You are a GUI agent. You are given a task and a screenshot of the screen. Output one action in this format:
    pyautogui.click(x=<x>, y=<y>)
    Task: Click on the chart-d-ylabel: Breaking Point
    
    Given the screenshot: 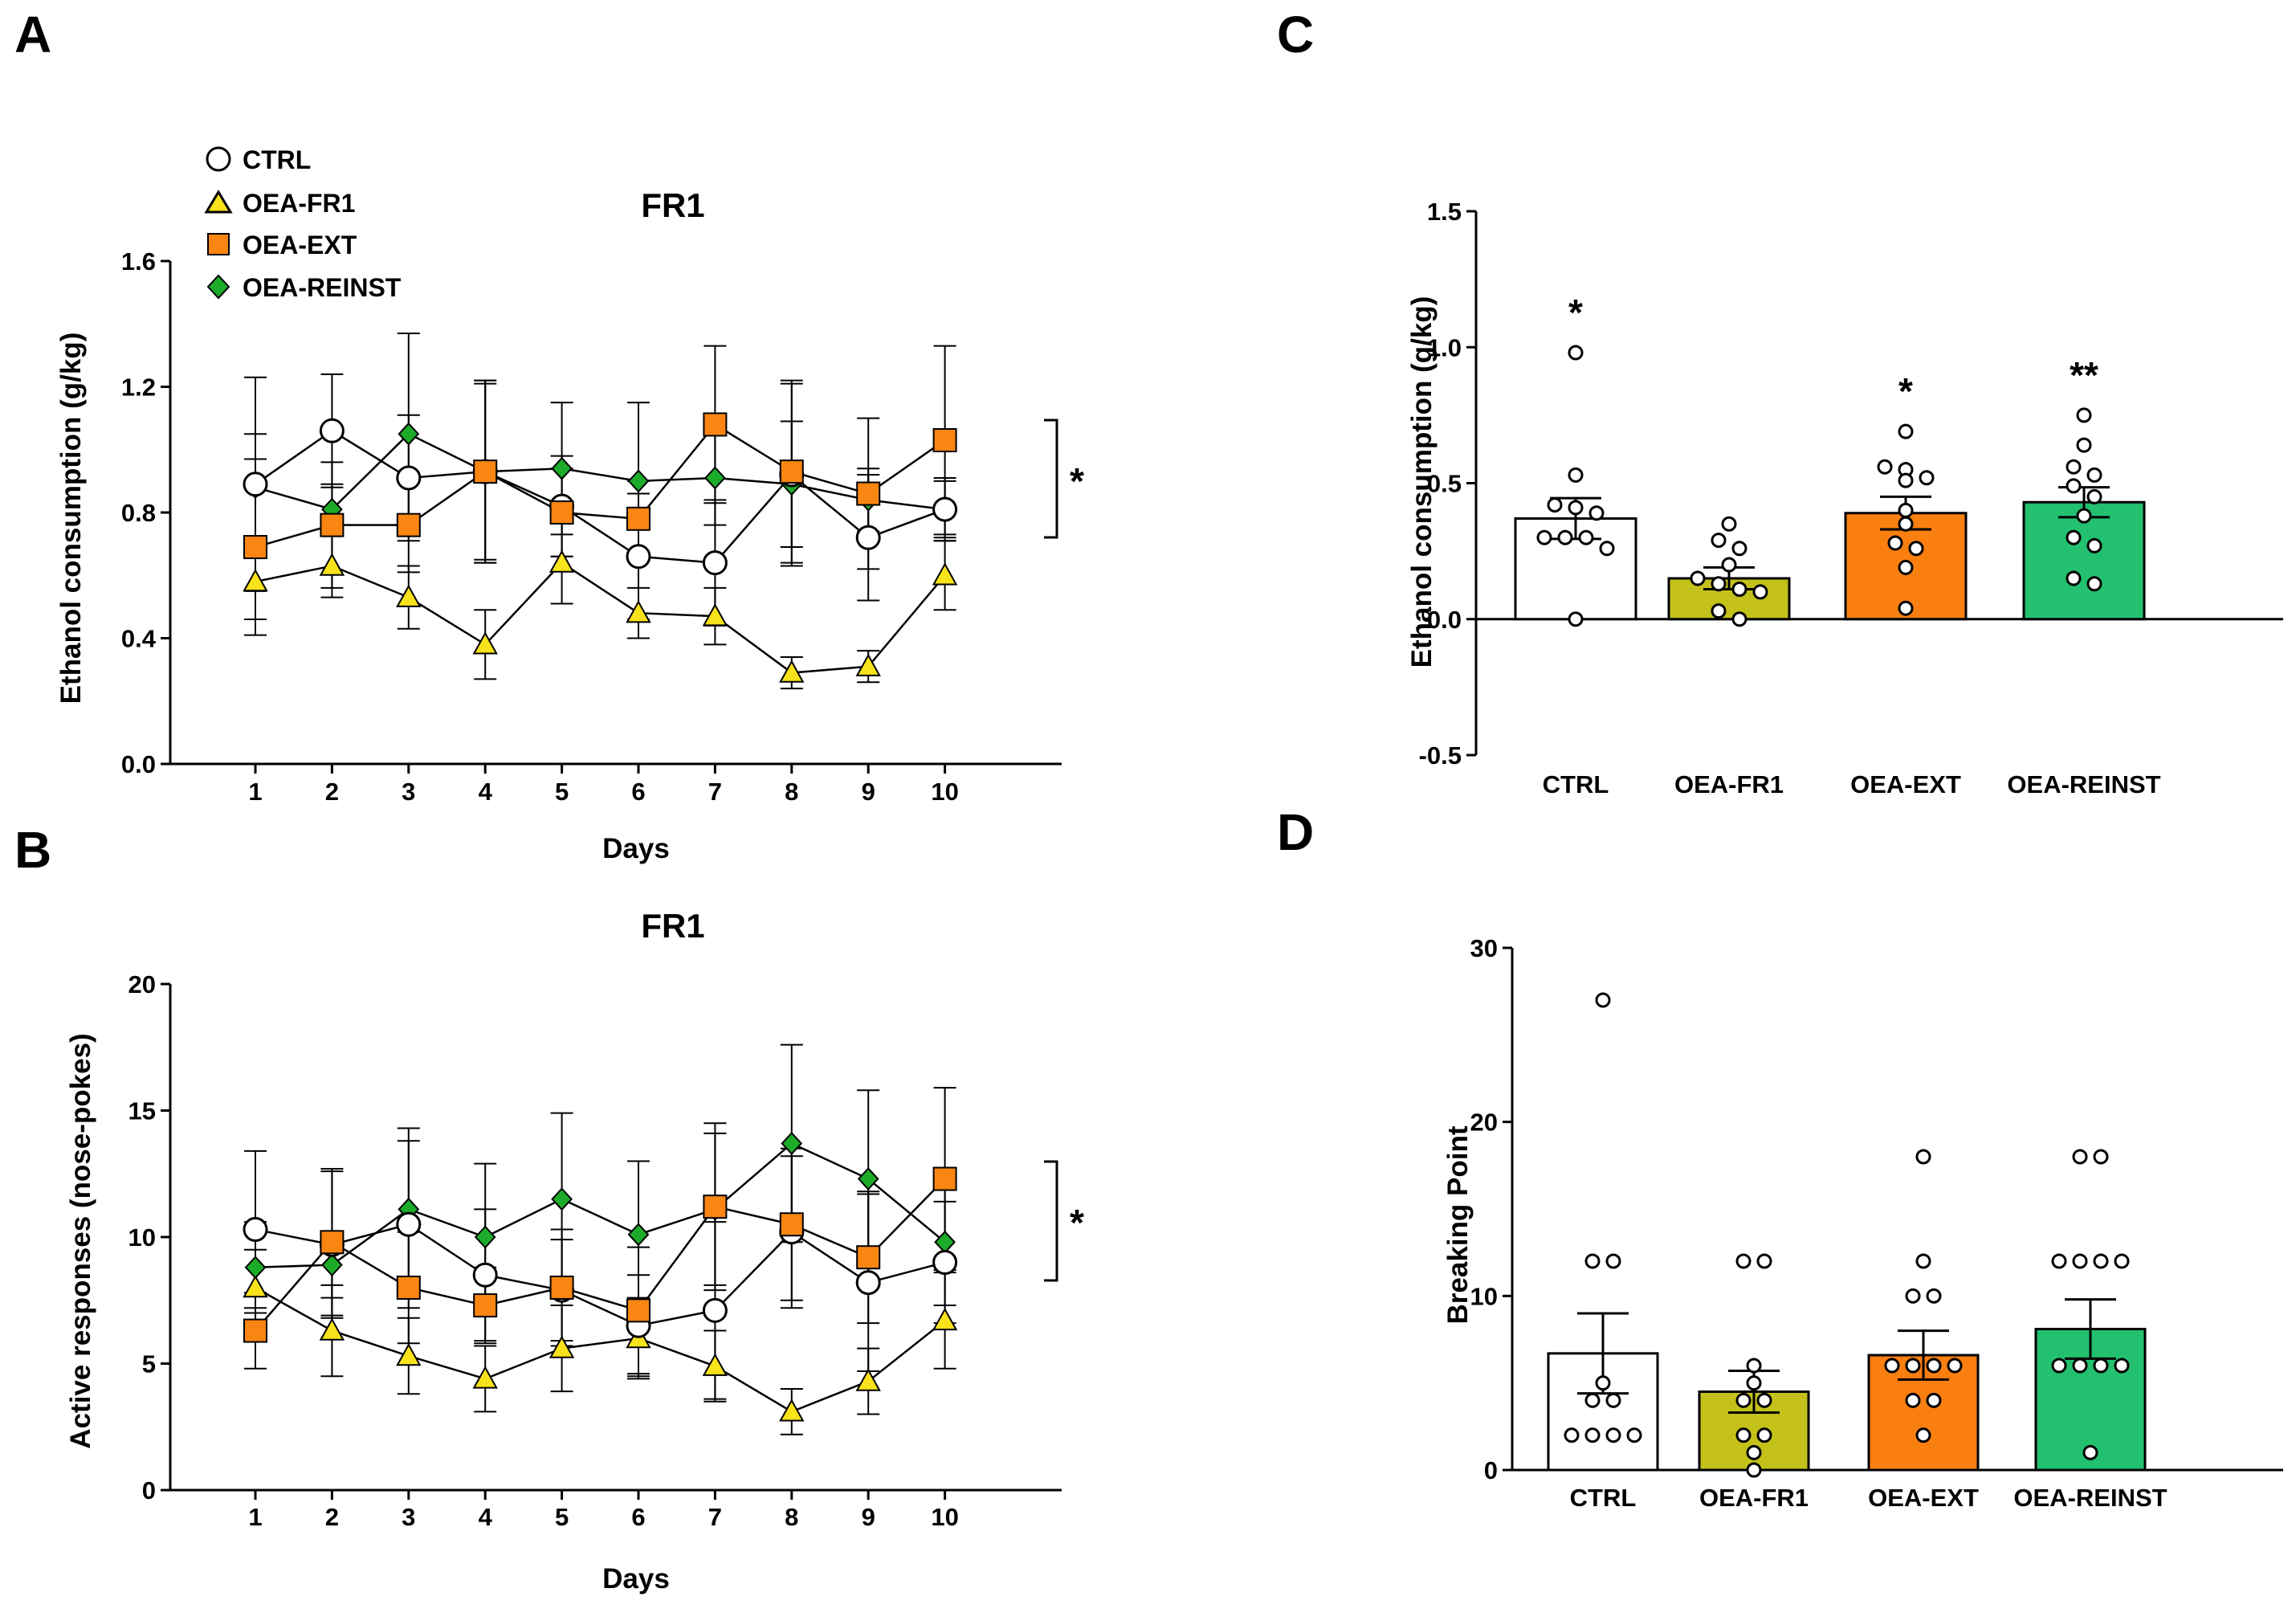 What is the action you would take?
    pyautogui.click(x=1458, y=1224)
    